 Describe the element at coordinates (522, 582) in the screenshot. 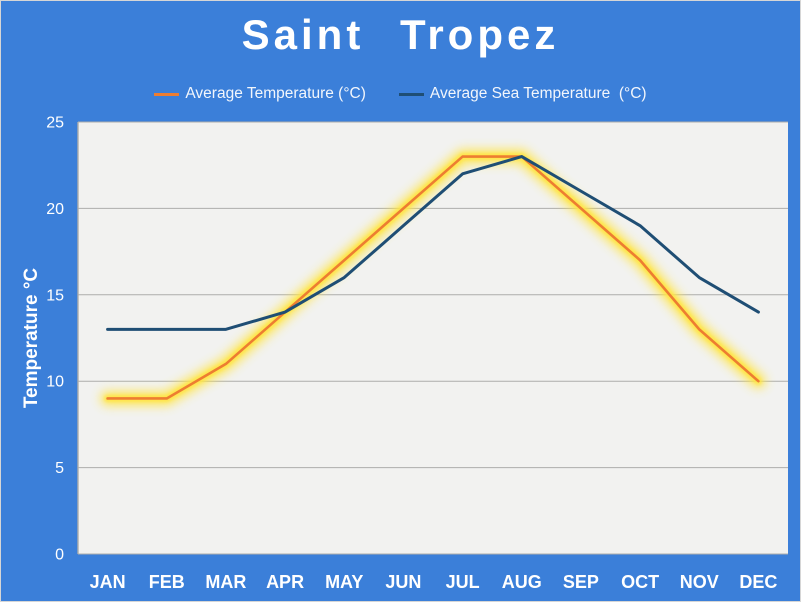

I see `month-label: AUG` at that location.